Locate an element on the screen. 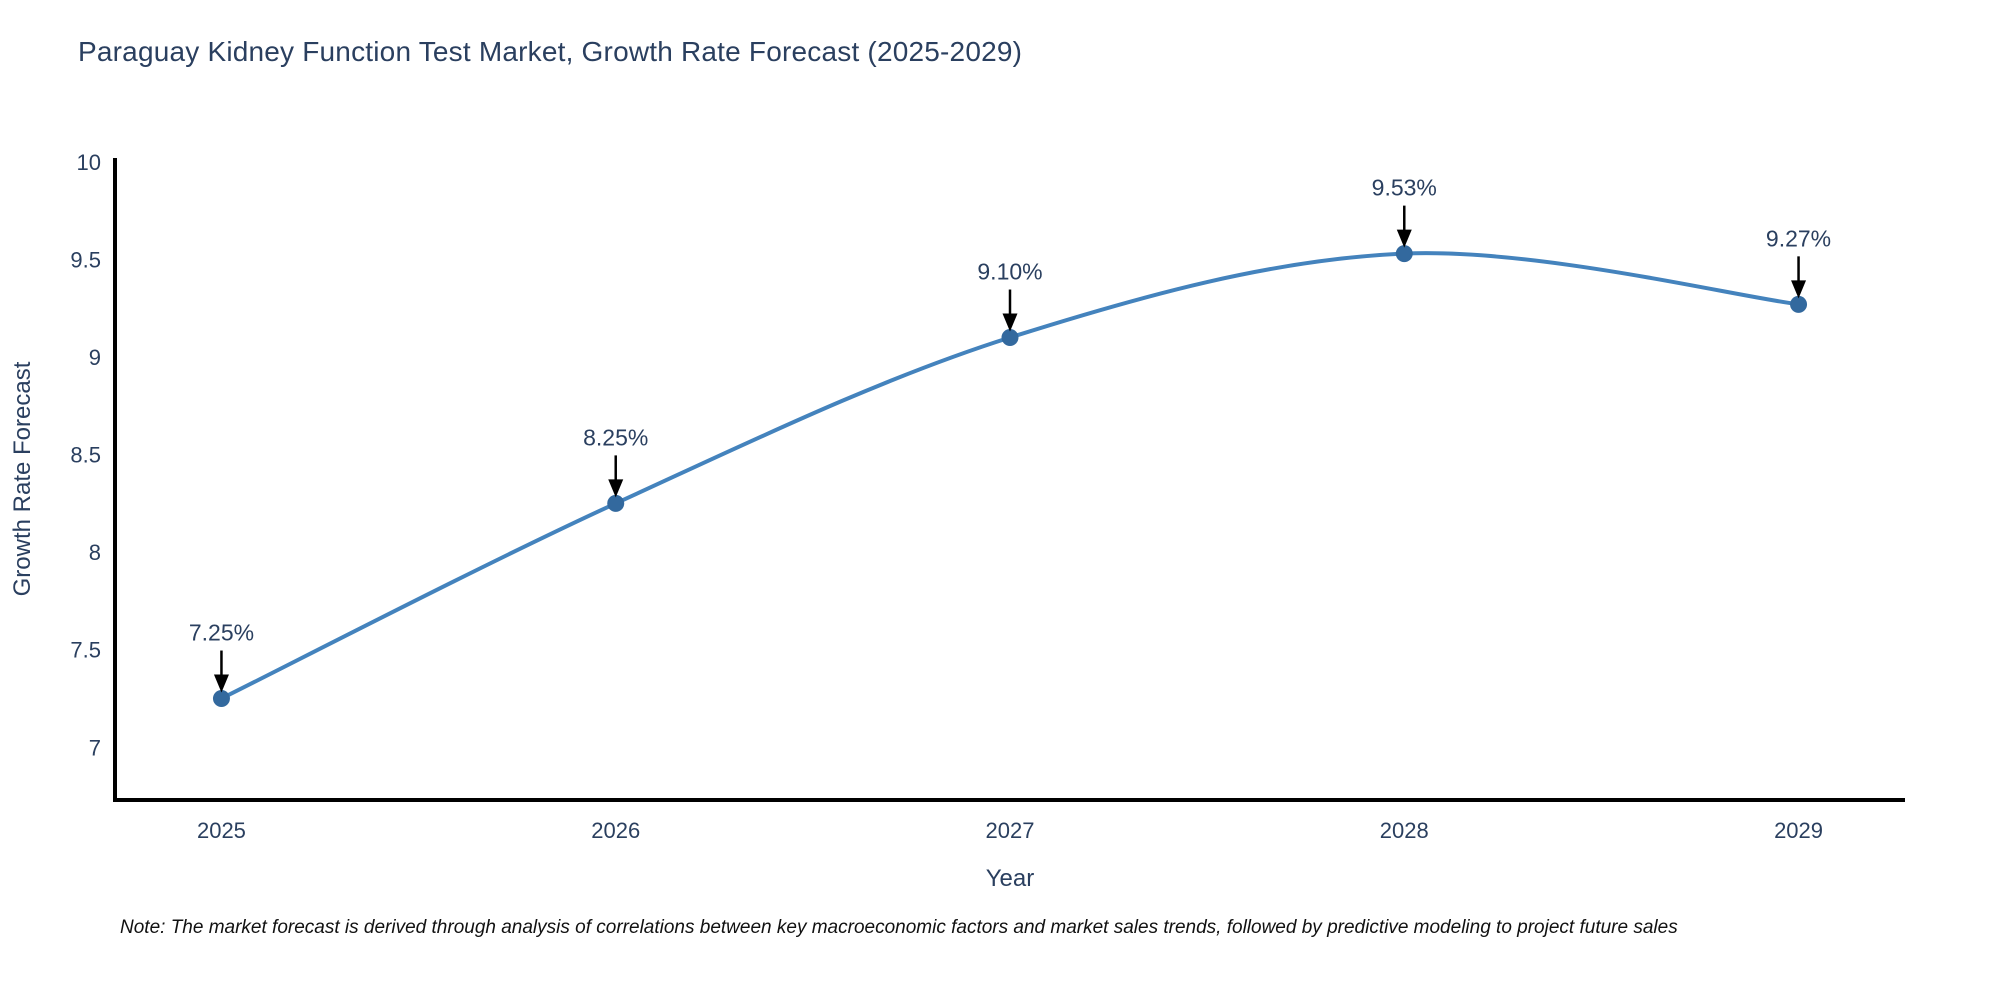 The height and width of the screenshot is (1000, 2000). x-axis-title: Year is located at coordinates (1010, 878).